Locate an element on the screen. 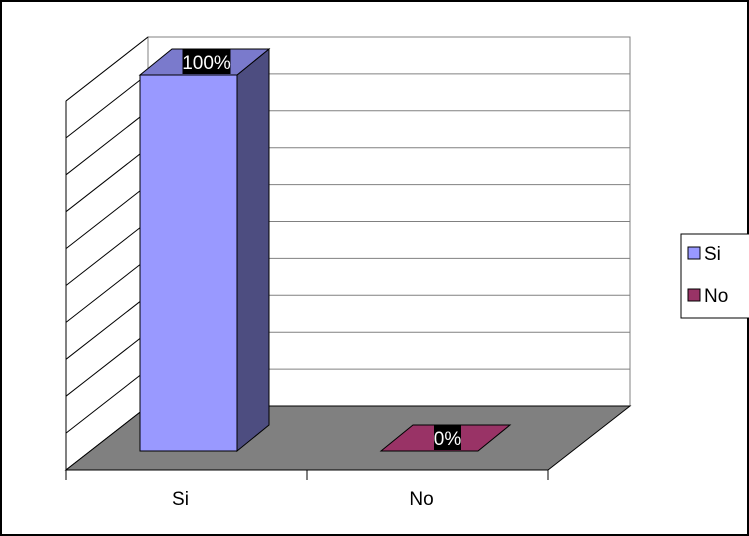  data-label-no: 0% is located at coordinates (448, 437).